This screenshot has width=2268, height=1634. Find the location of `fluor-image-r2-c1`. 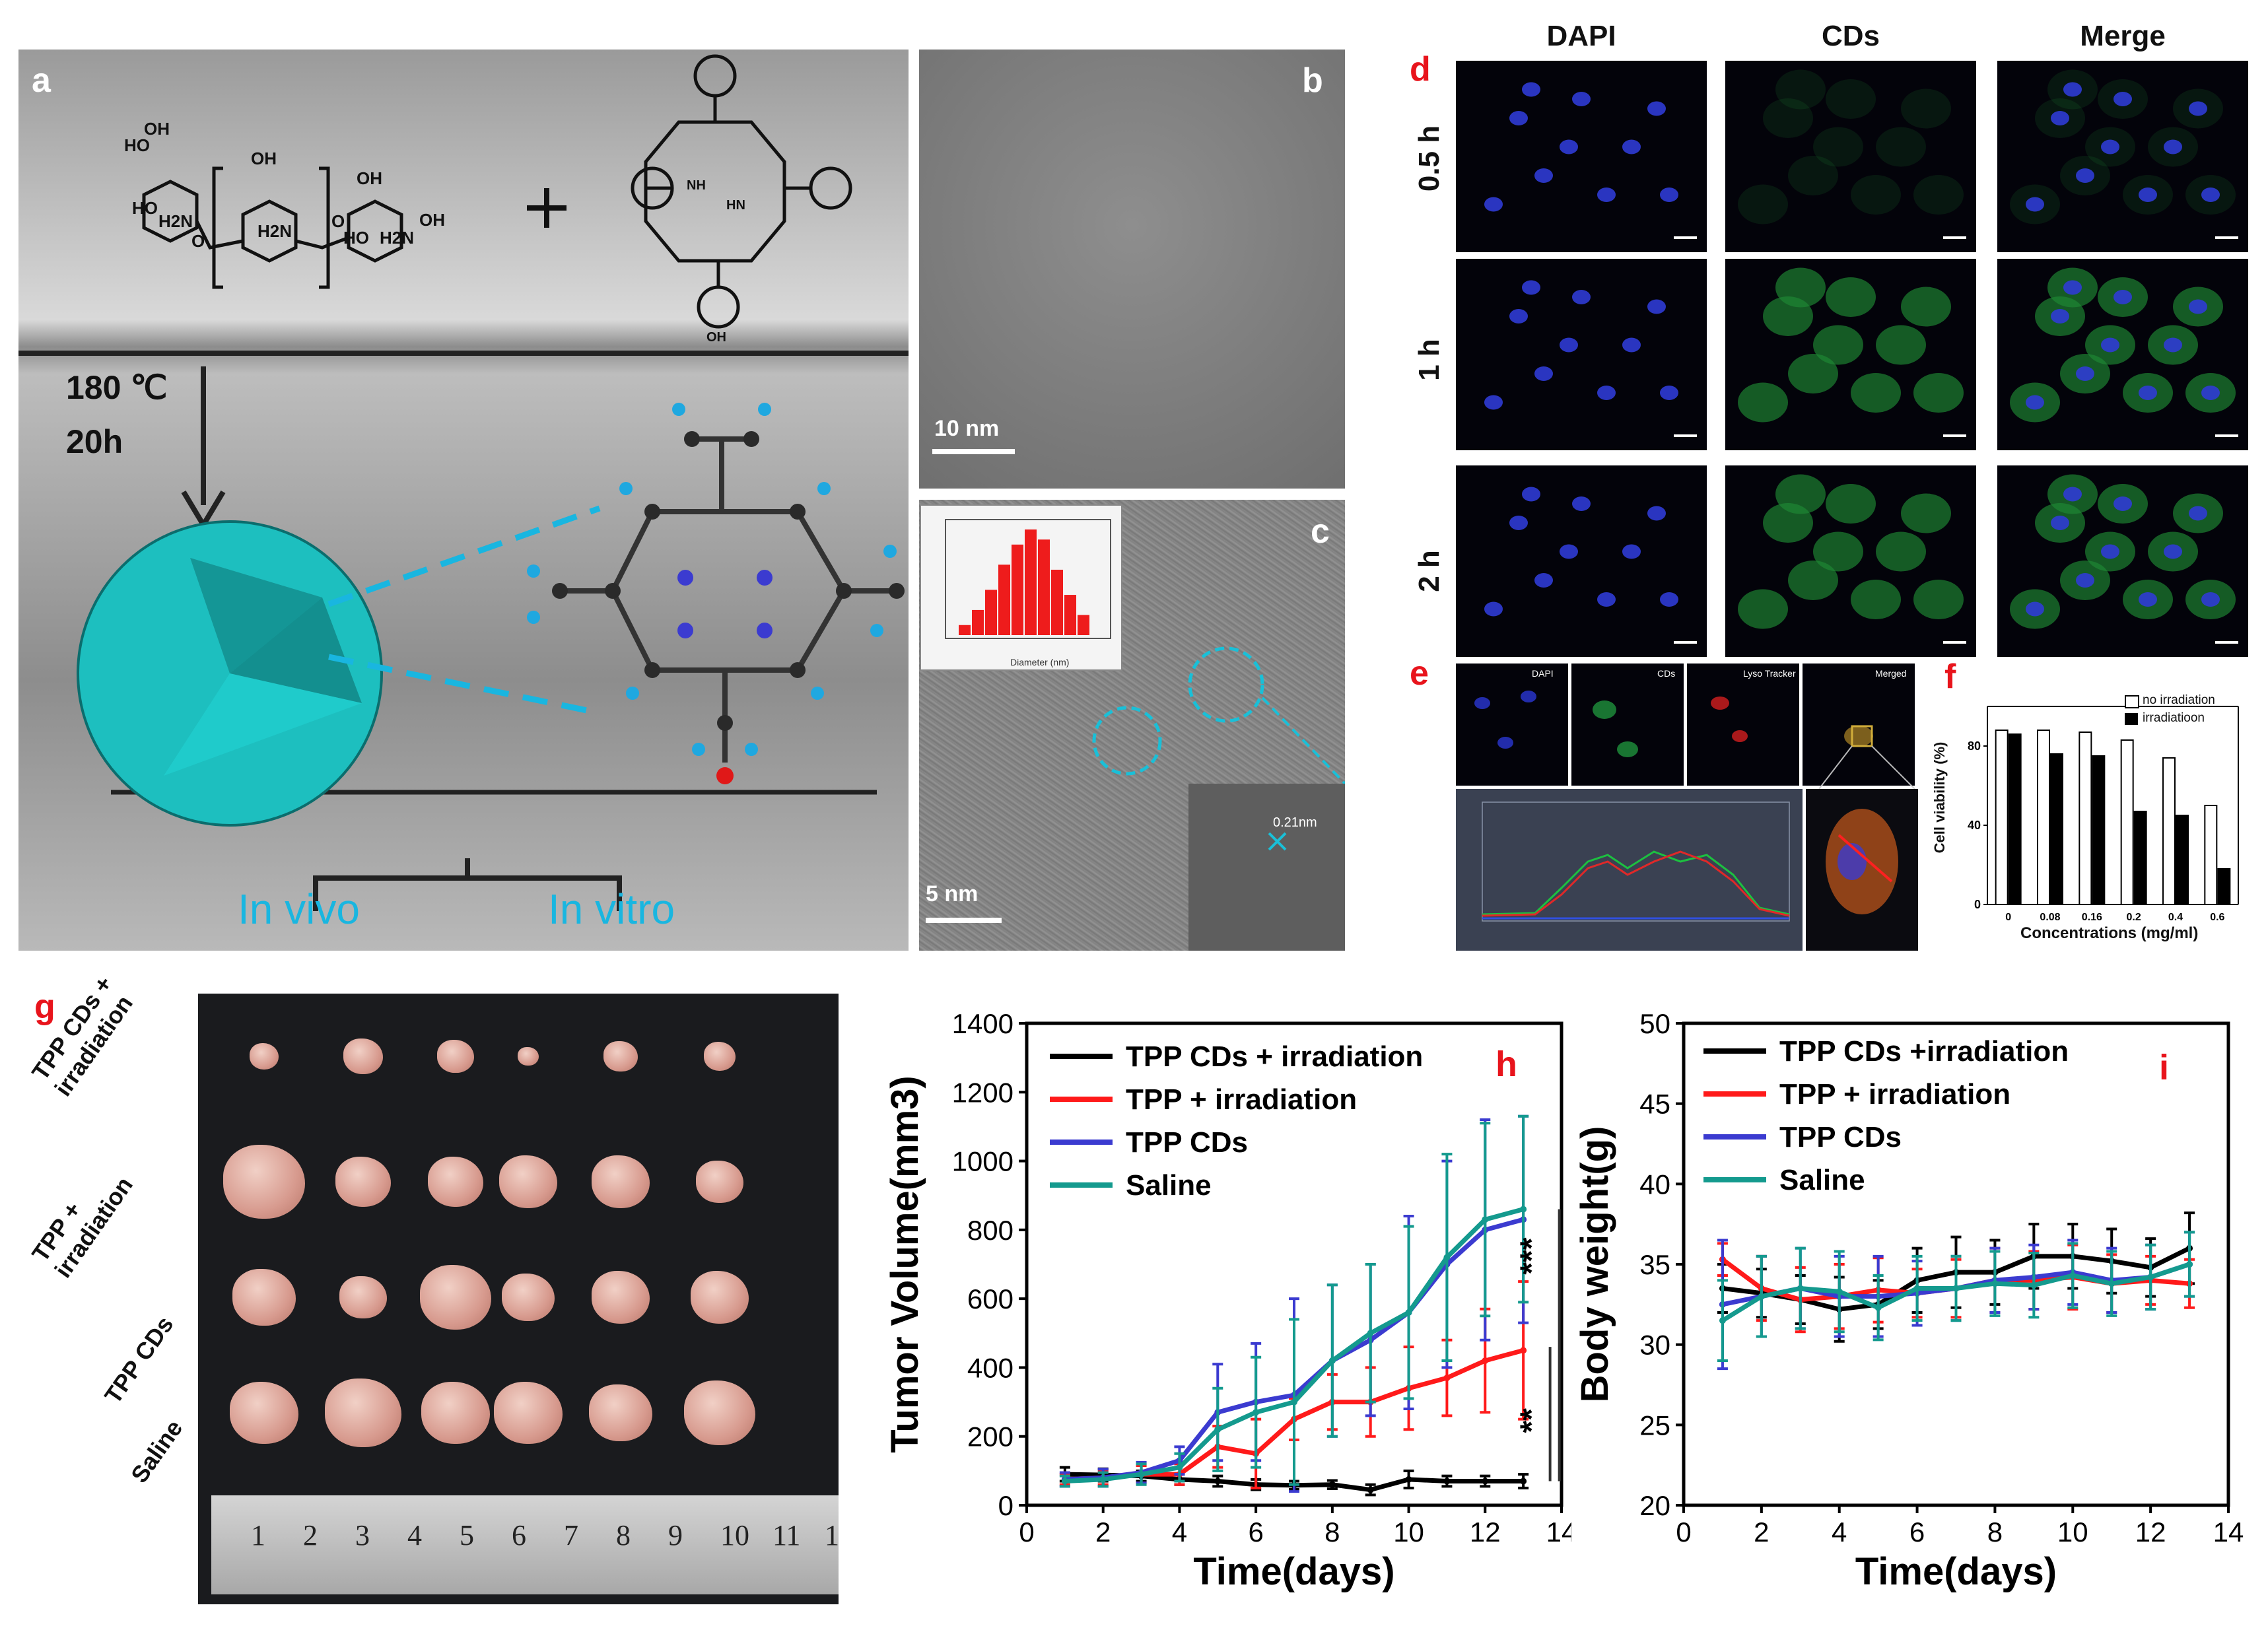

fluor-image-r2-c1 is located at coordinates (1851, 561).